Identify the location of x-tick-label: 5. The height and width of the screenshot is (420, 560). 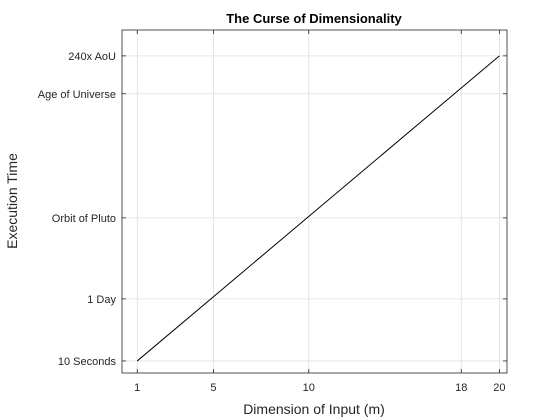
(213, 388).